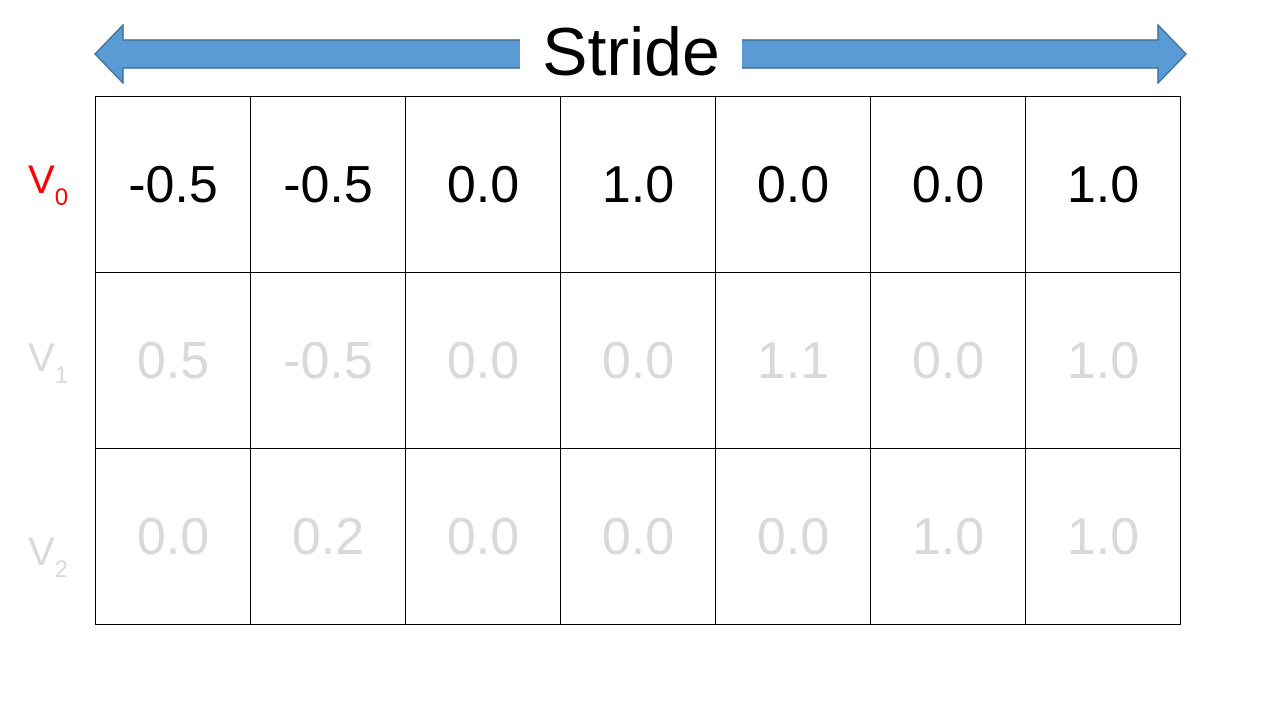 This screenshot has width=1280, height=720. I want to click on stride-right-arrow, so click(964, 54).